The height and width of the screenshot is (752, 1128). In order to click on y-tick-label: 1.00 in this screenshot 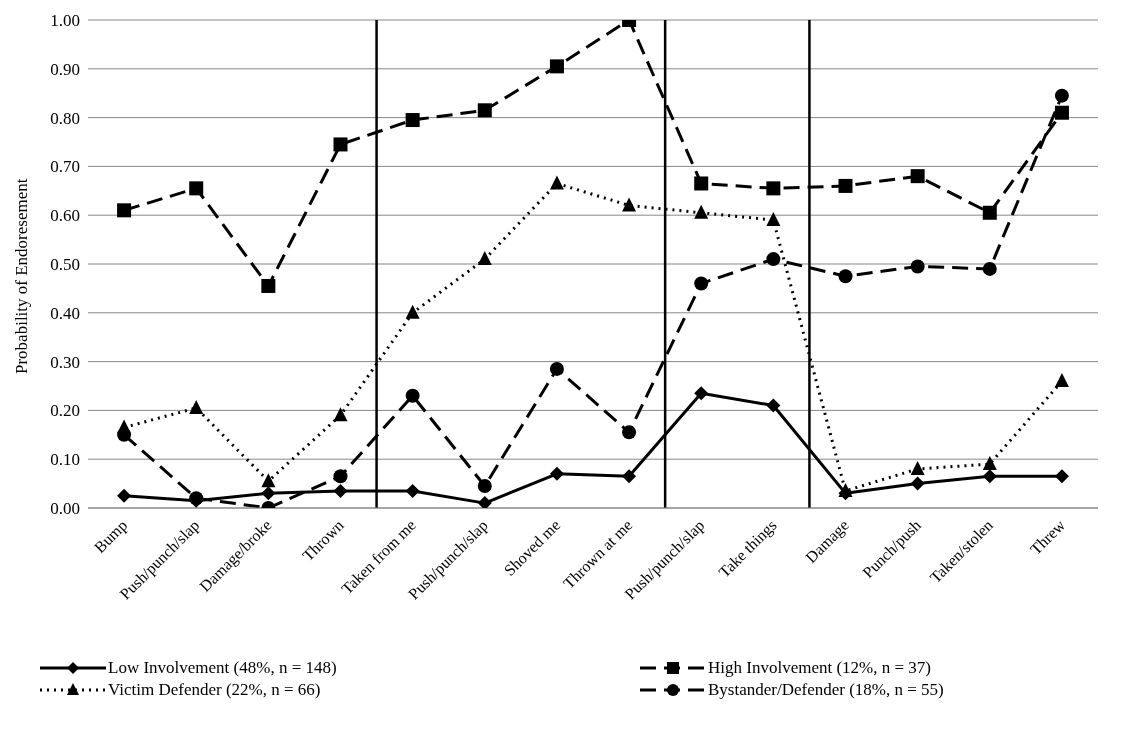, I will do `click(65, 21)`.